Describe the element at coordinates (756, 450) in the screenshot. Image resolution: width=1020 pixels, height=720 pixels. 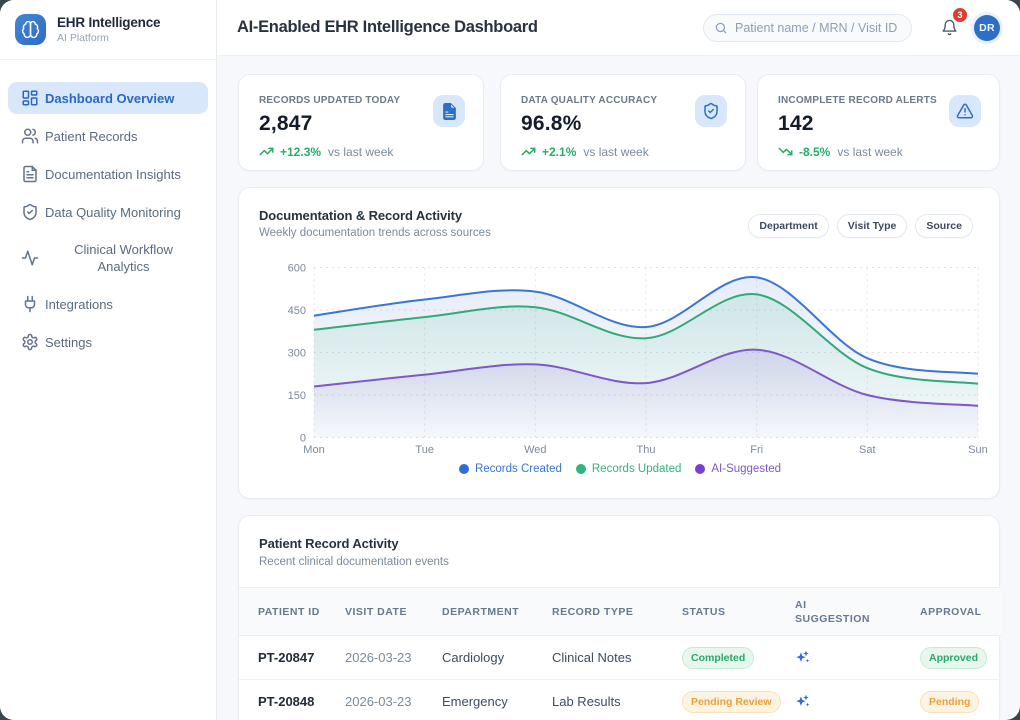
I see `svg-text: Fri` at that location.